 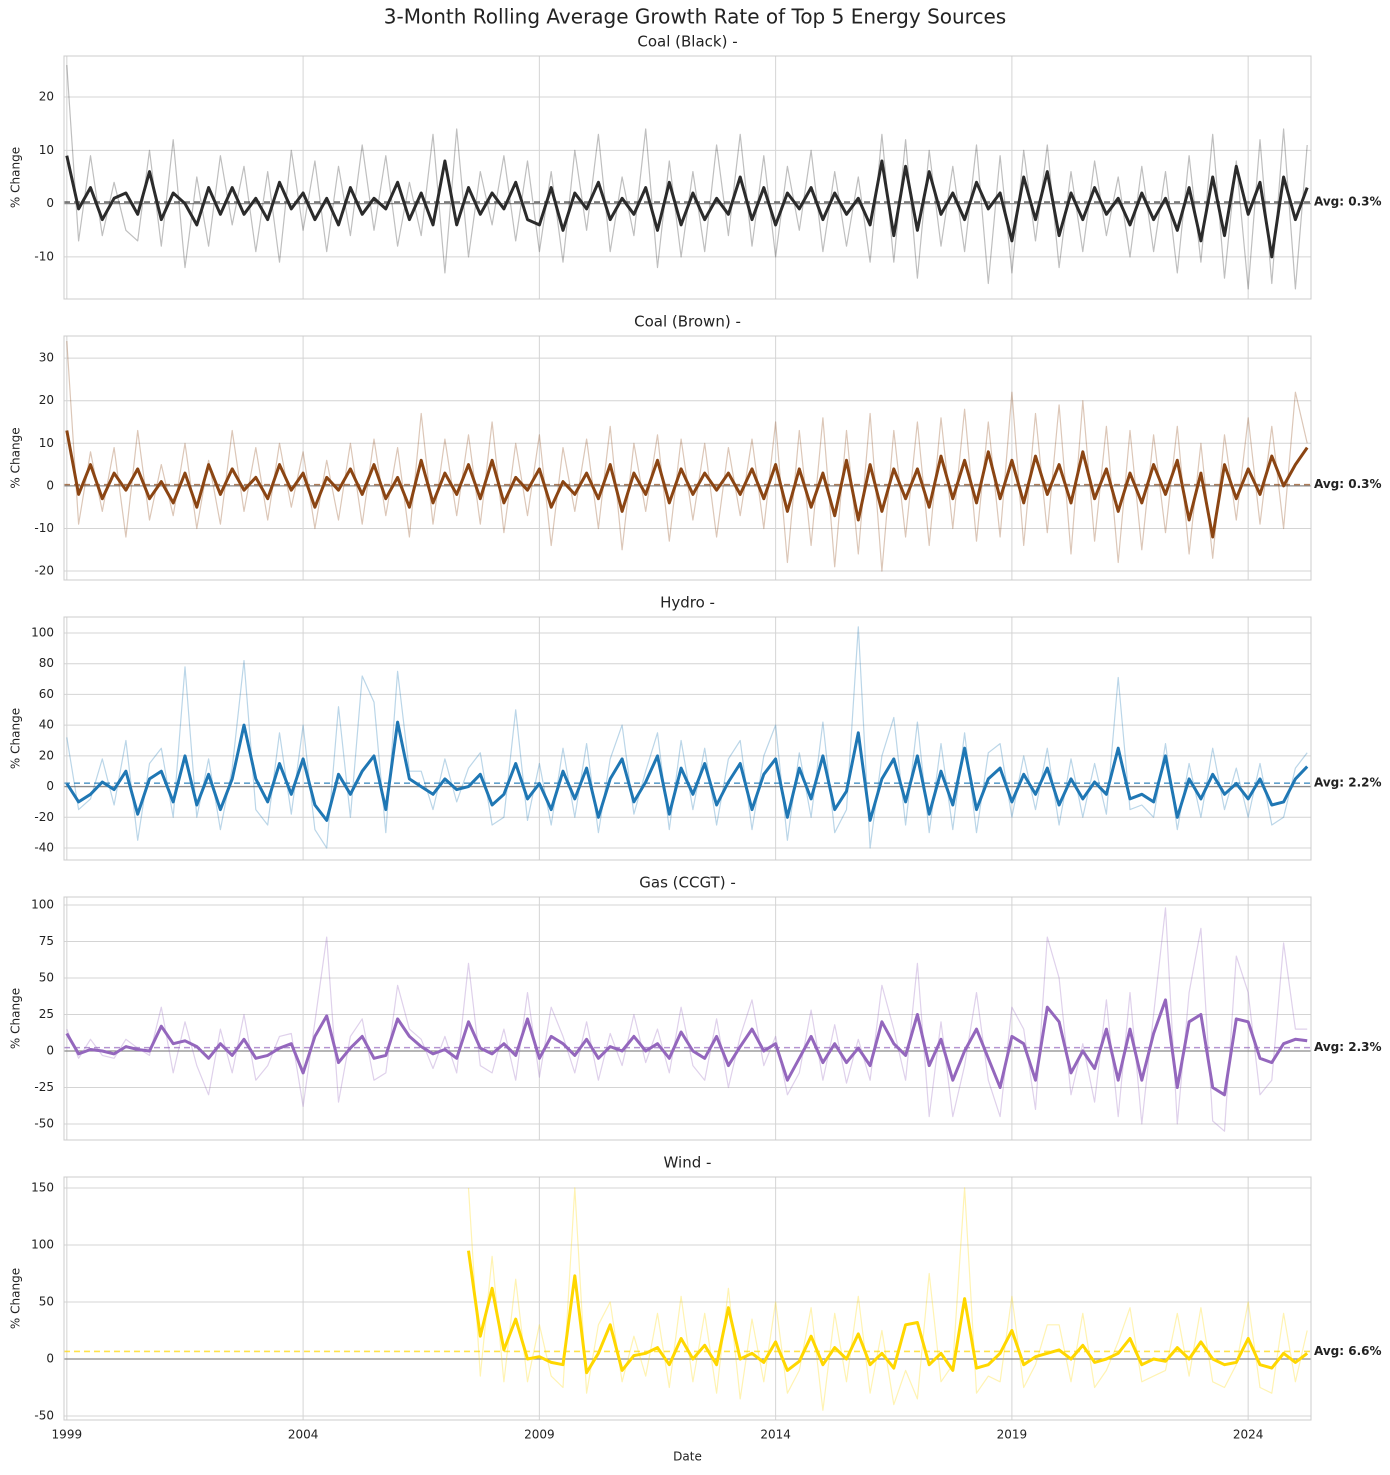 What do you see at coordinates (687, 42) in the screenshot?
I see `chart-title: Coal (Black) -` at bounding box center [687, 42].